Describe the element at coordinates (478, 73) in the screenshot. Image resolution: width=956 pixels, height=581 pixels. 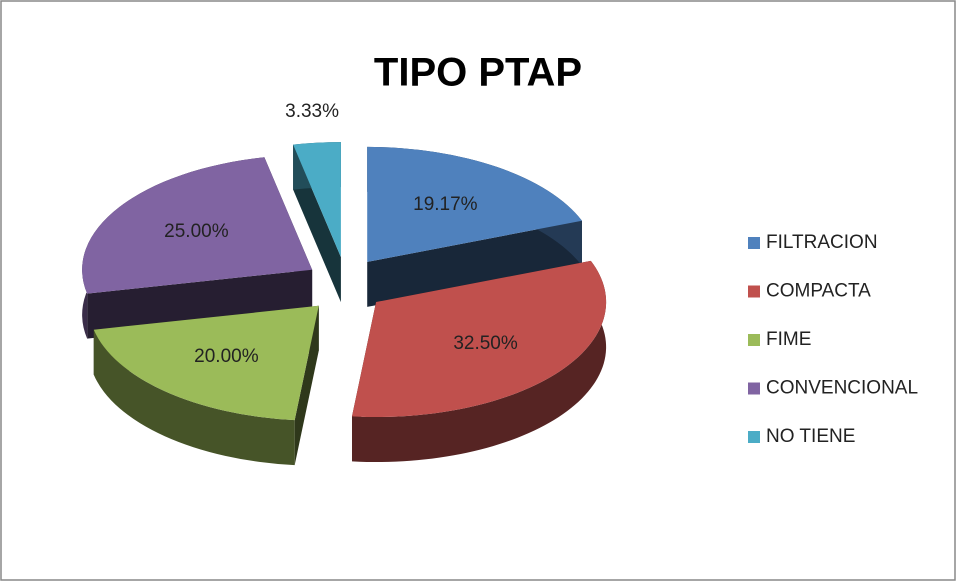
I see `chart-title: TIPO PTAP` at that location.